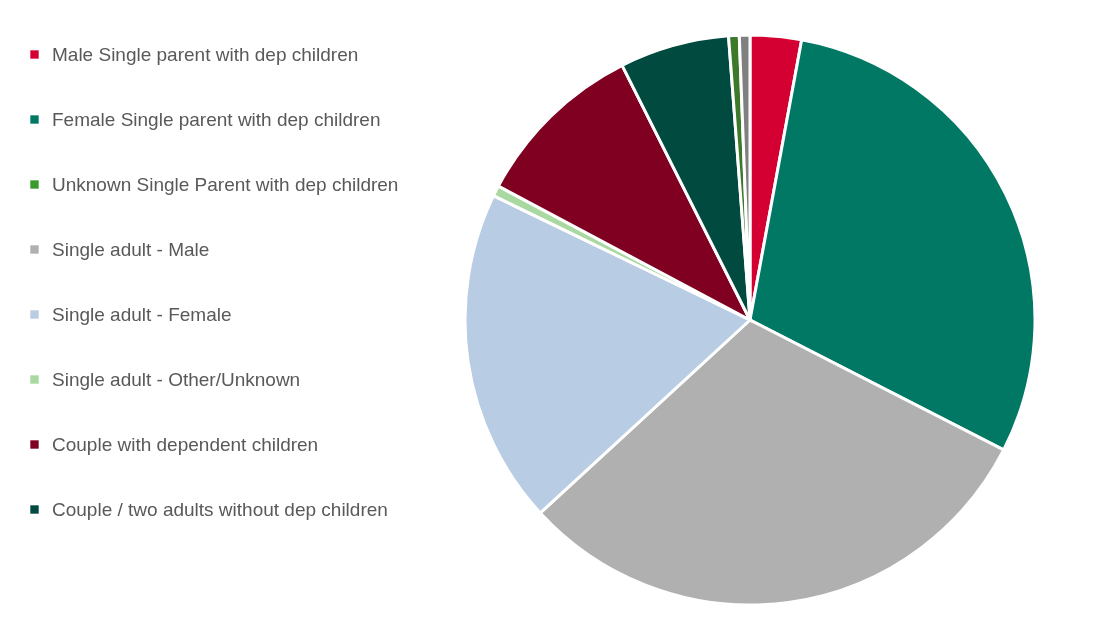 The image size is (1097, 628). What do you see at coordinates (205, 54) in the screenshot?
I see `legend-label: Male Single parent with dep children` at bounding box center [205, 54].